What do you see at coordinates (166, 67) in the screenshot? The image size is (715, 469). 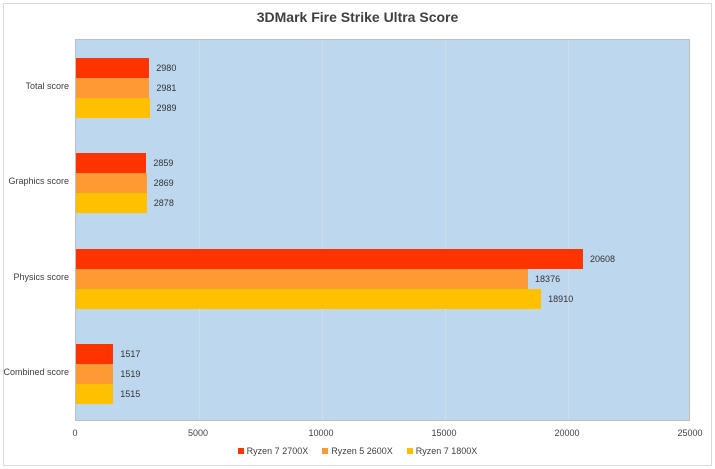 I see `data-label: 2980` at bounding box center [166, 67].